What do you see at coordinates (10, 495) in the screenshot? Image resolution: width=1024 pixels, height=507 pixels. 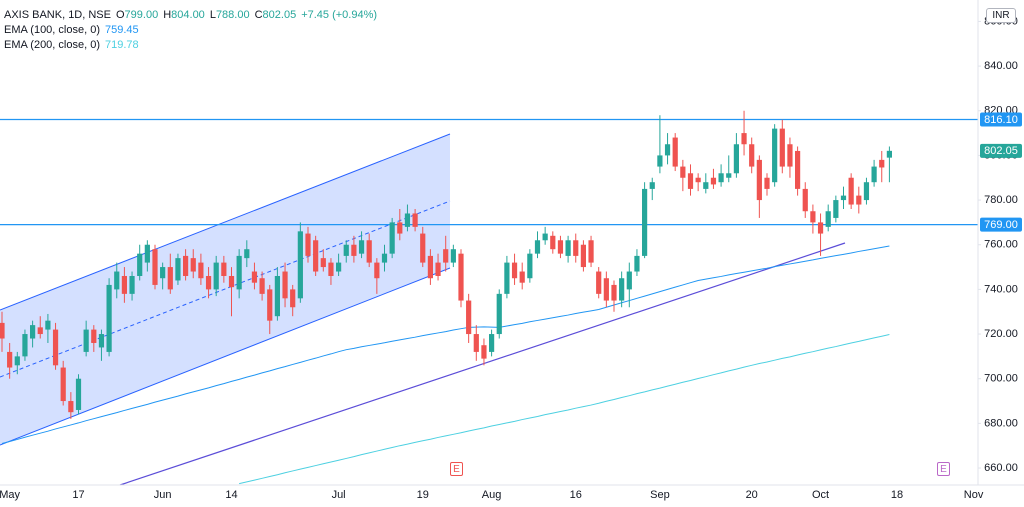 I see `x-tick-label: May` at bounding box center [10, 495].